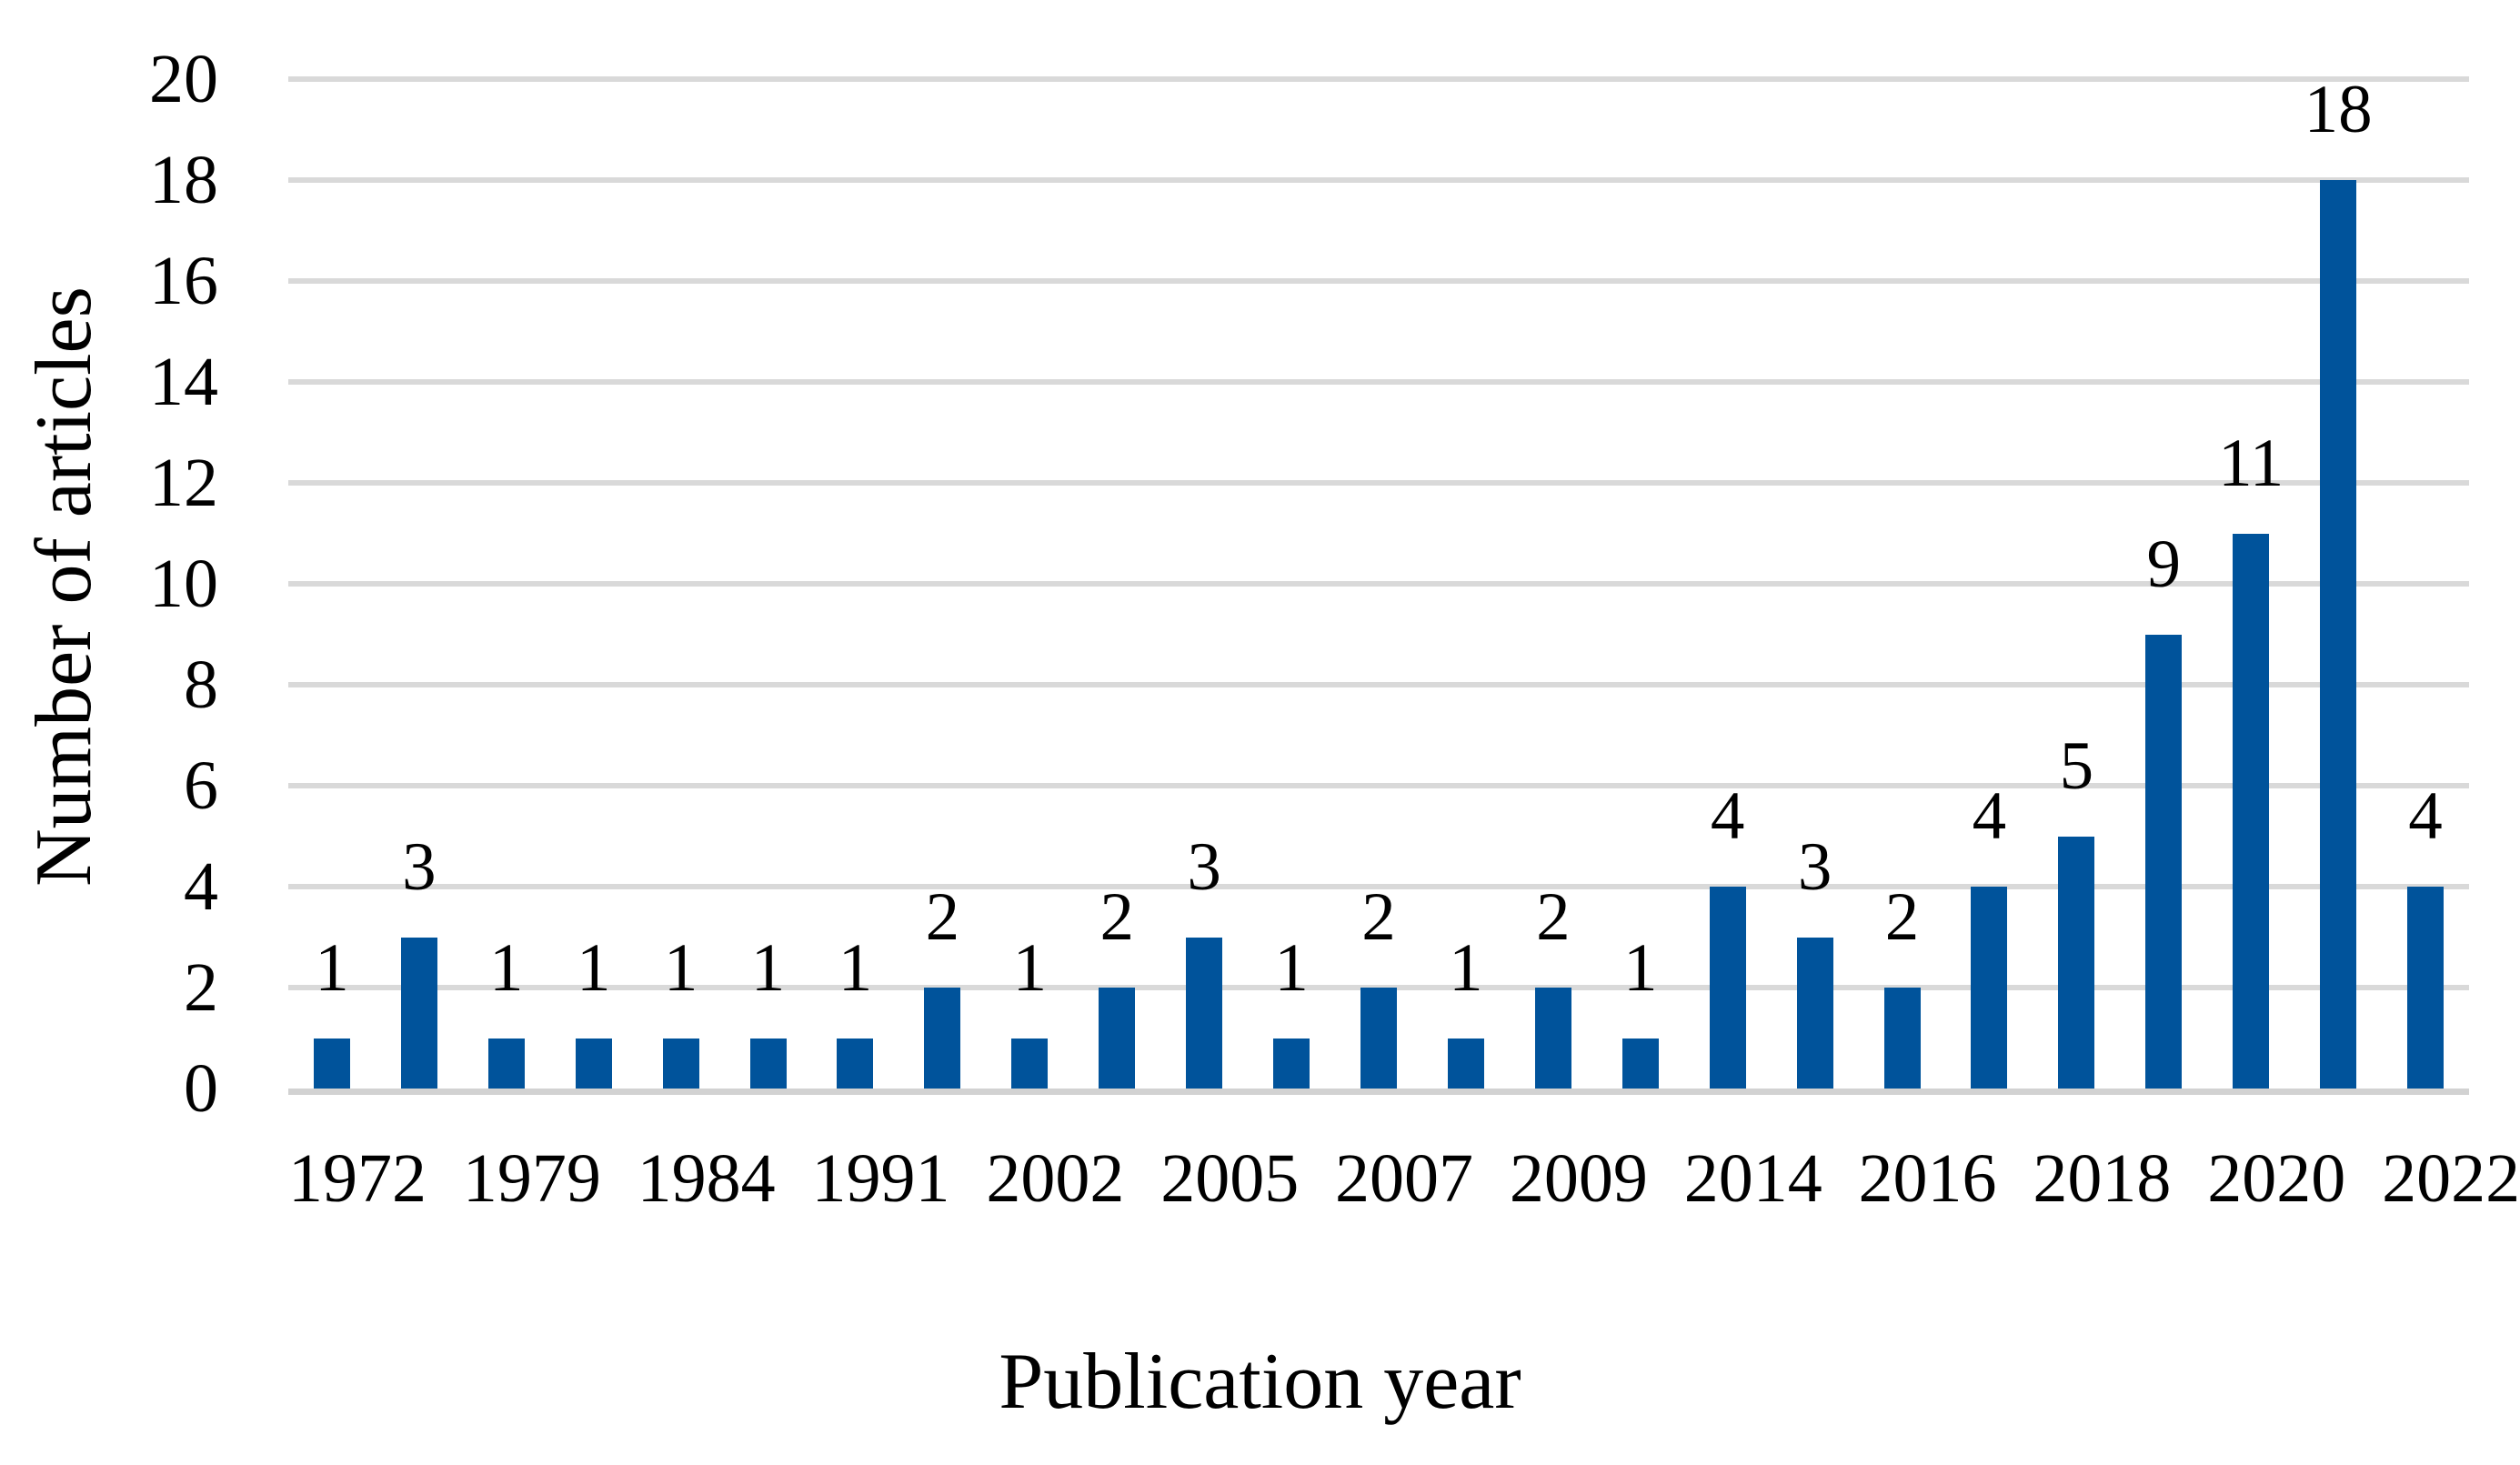 Image resolution: width=2520 pixels, height=1465 pixels. What do you see at coordinates (2077, 584) in the screenshot?
I see `bar-slot: 5` at bounding box center [2077, 584].